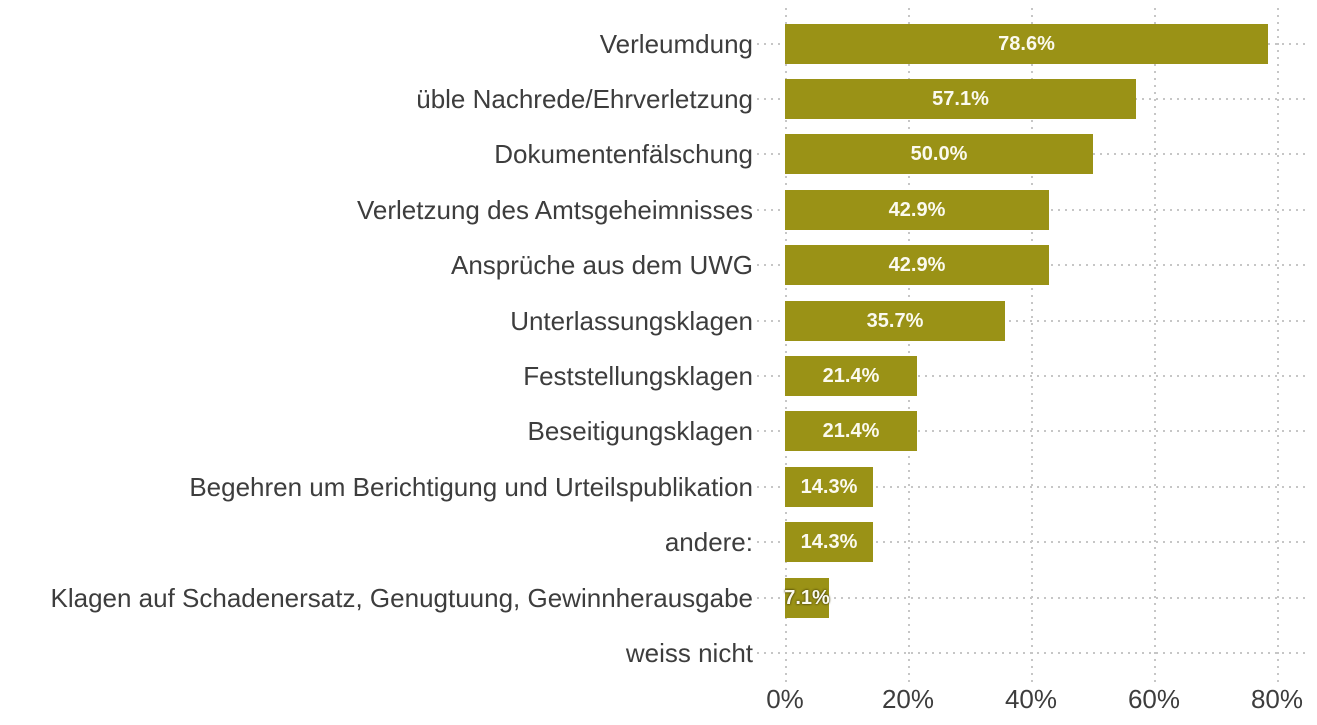 This screenshot has width=1317, height=725. I want to click on bar-value-label: 35.7%, so click(895, 320).